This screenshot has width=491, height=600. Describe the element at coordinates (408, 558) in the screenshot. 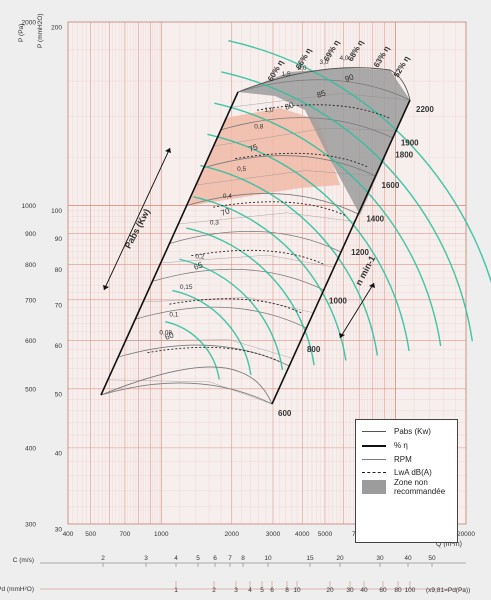

I see `velocity-tick-label: 40` at that location.